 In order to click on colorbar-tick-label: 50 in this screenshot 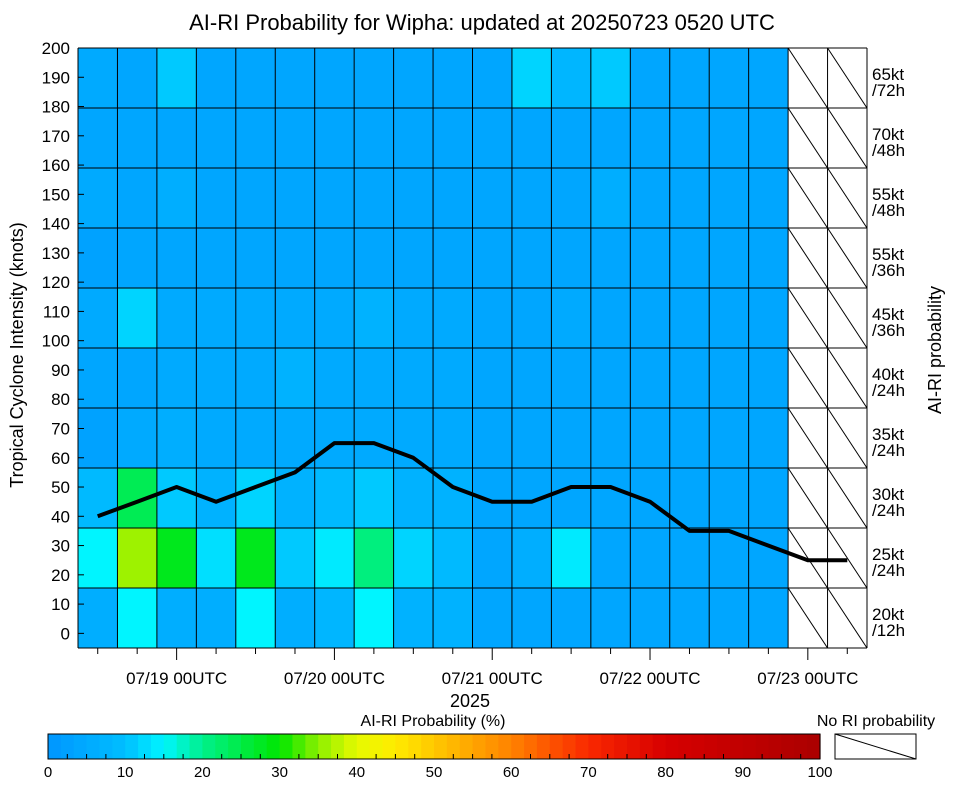, I will do `click(434, 772)`.